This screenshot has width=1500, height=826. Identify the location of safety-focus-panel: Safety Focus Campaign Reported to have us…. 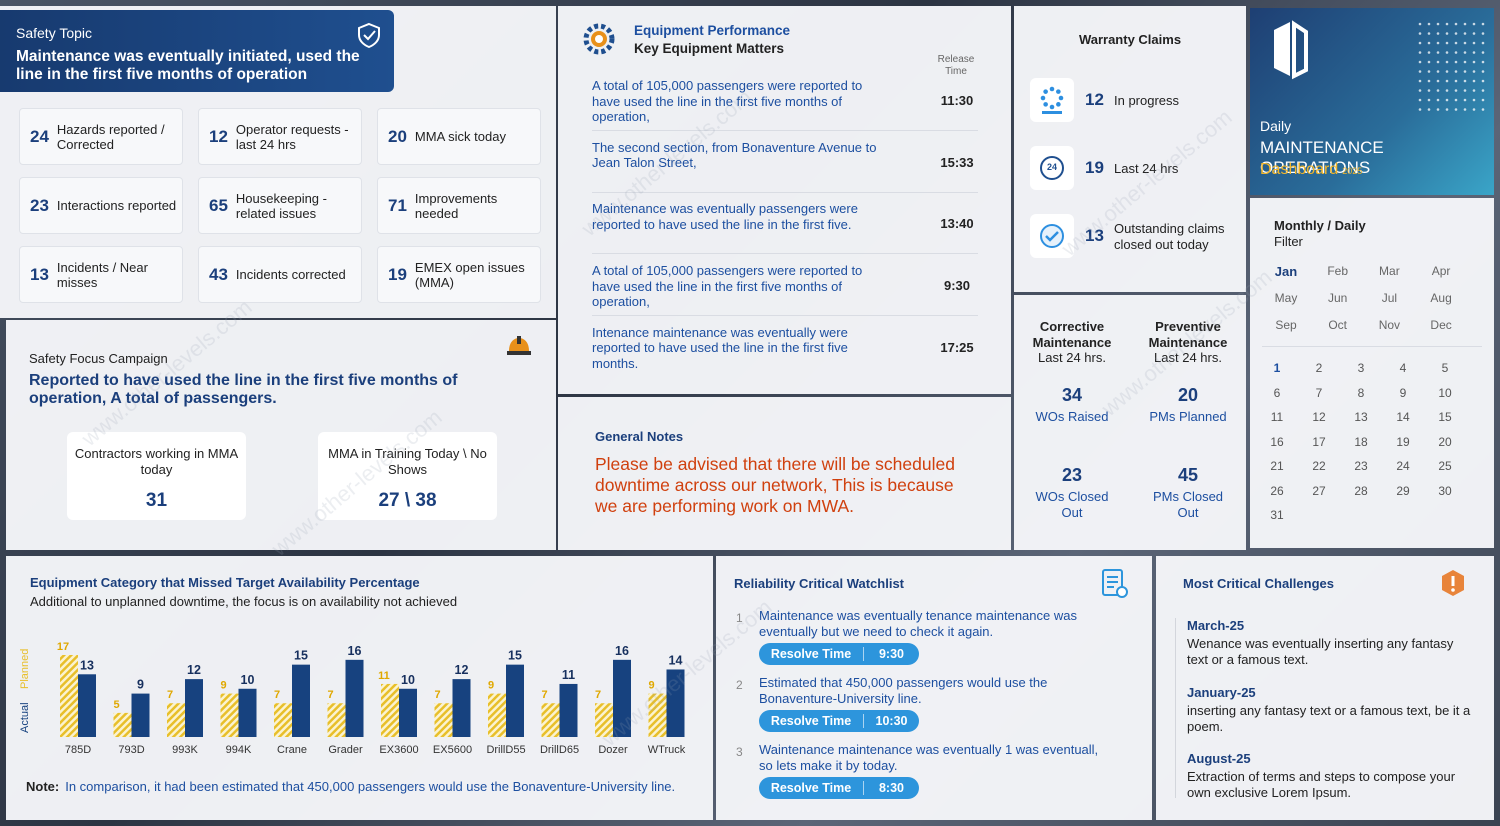
(281, 435).